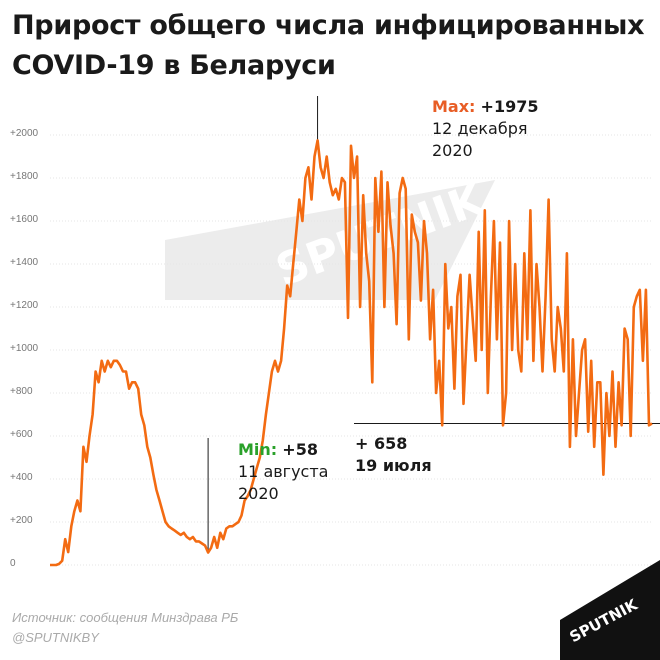  What do you see at coordinates (55, 637) in the screenshot?
I see `twitter-handle: @SPUTNIKBY` at bounding box center [55, 637].